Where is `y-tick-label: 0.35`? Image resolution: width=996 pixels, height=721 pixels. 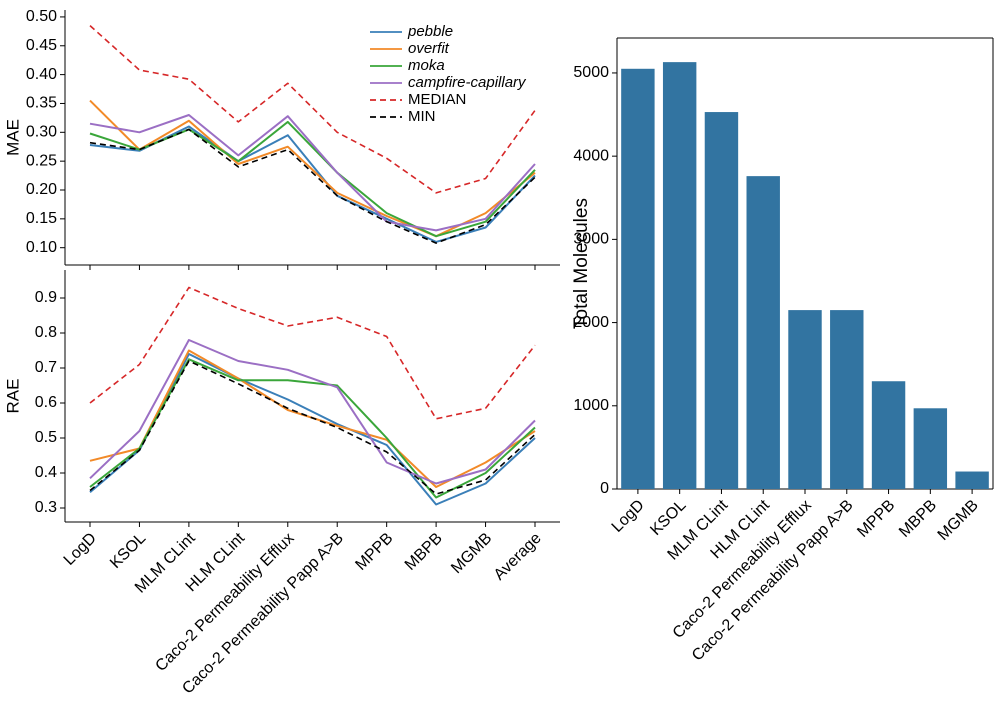
y-tick-label: 0.35 is located at coordinates (41, 103).